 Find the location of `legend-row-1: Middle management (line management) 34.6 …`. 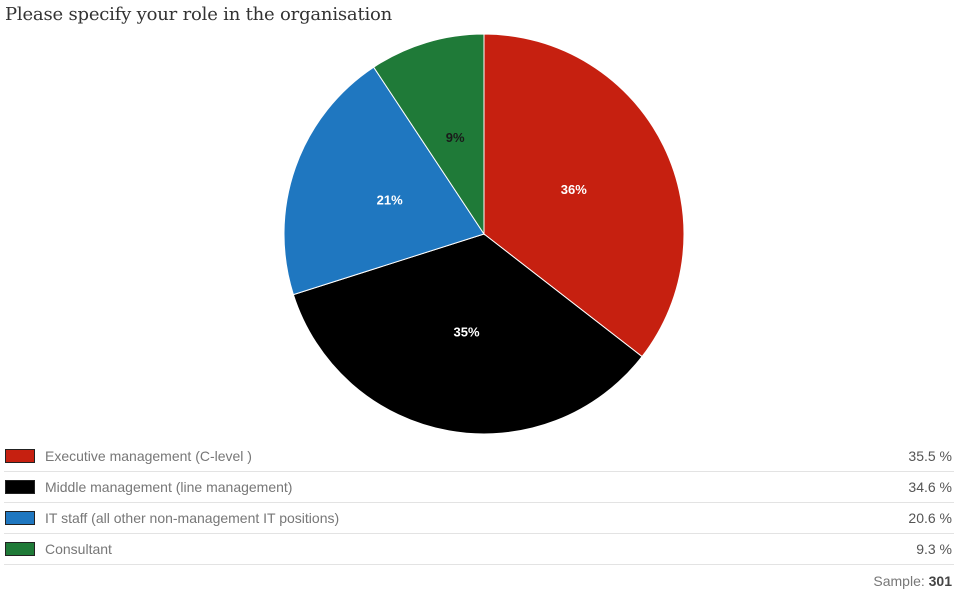

legend-row-1: Middle management (line management) 34.6 … is located at coordinates (479, 487).